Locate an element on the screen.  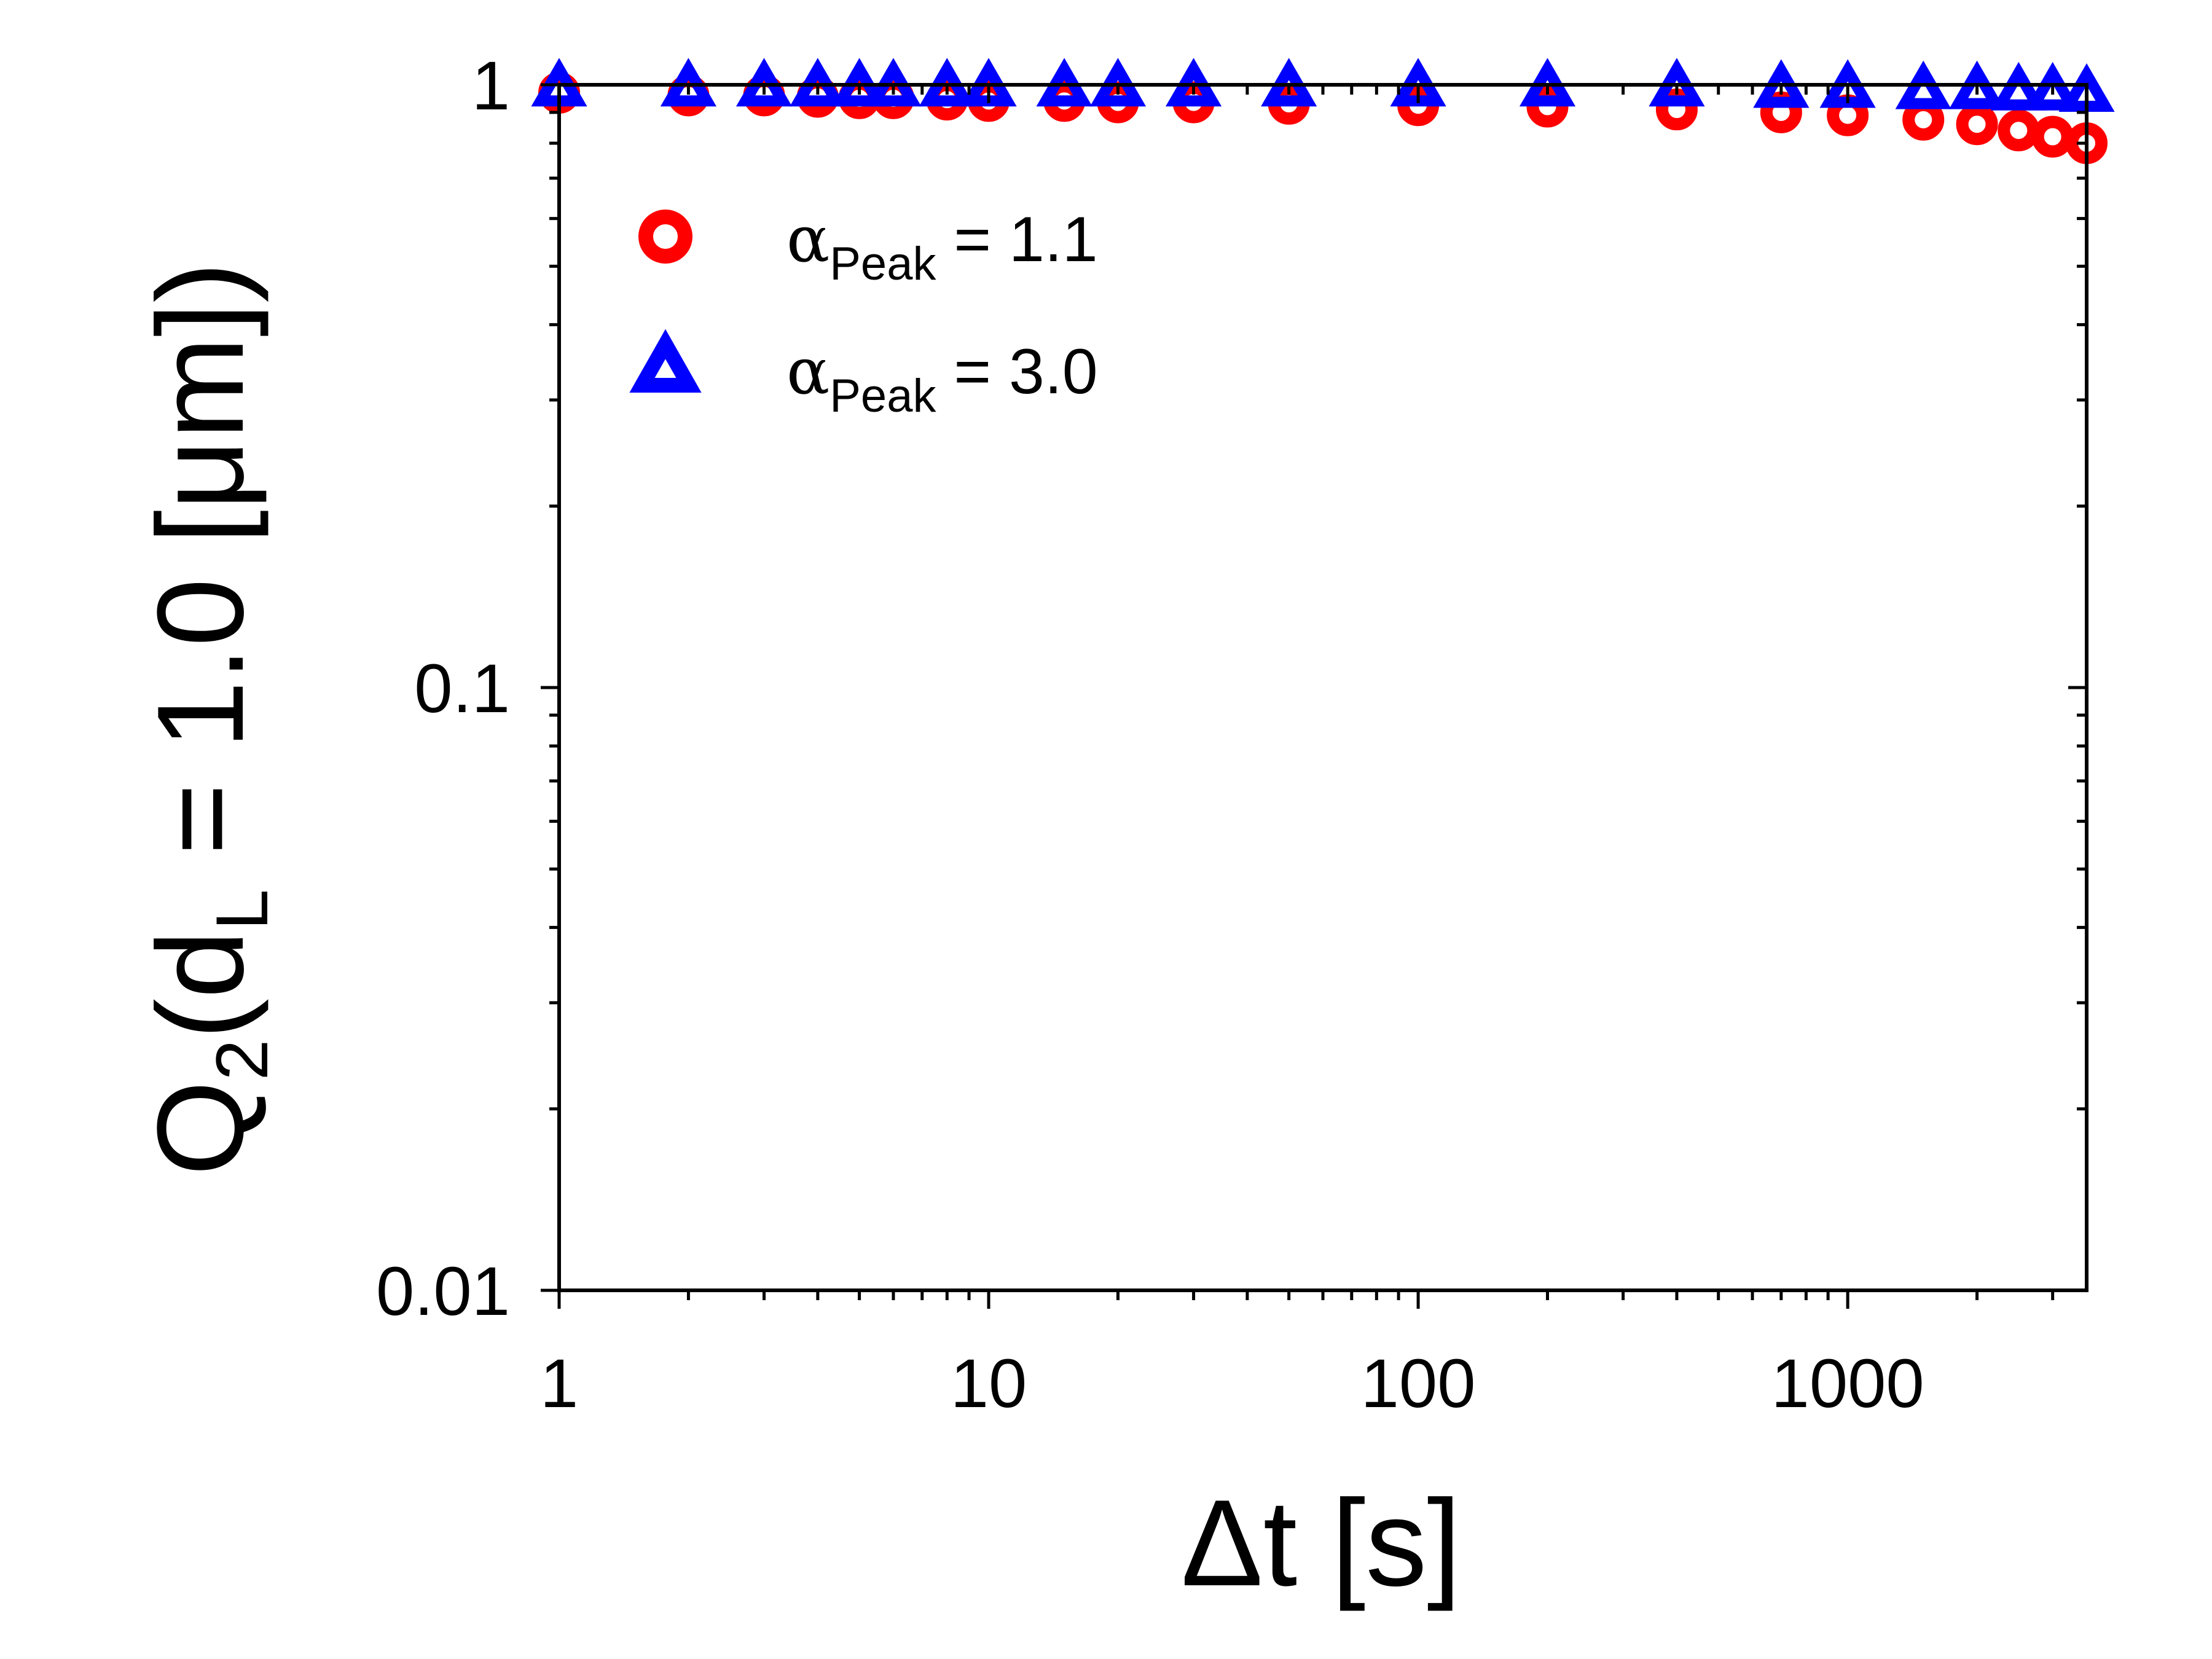
legend-marker-circle is located at coordinates (665, 237).